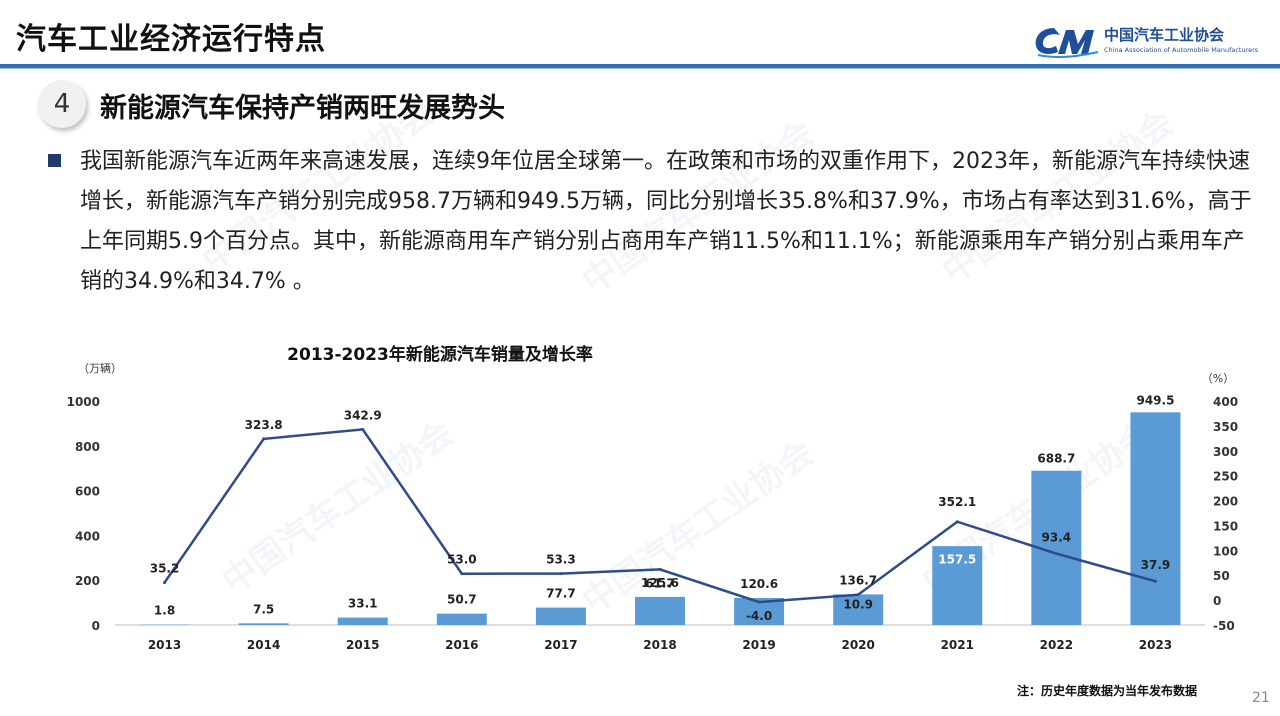  Describe the element at coordinates (164, 645) in the screenshot. I see `x-tick-label: 2013` at that location.